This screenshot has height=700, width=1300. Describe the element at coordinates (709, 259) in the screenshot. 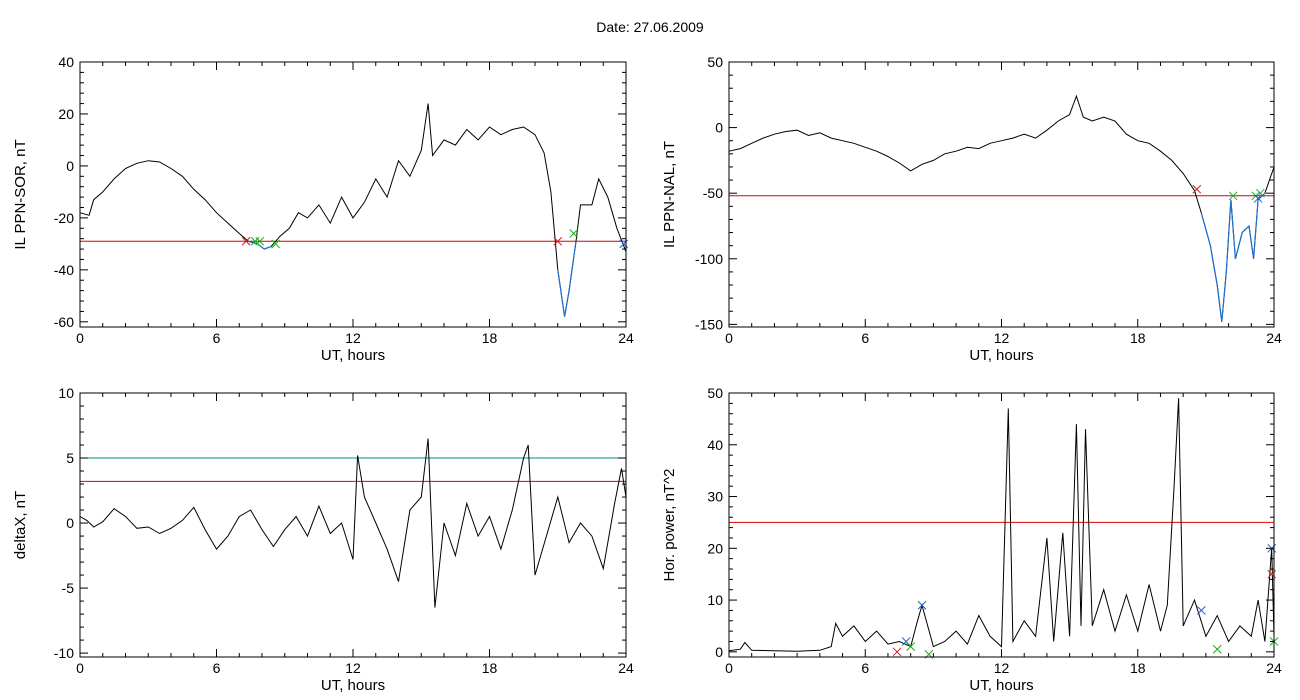

I see `y-tick-label: -100` at that location.